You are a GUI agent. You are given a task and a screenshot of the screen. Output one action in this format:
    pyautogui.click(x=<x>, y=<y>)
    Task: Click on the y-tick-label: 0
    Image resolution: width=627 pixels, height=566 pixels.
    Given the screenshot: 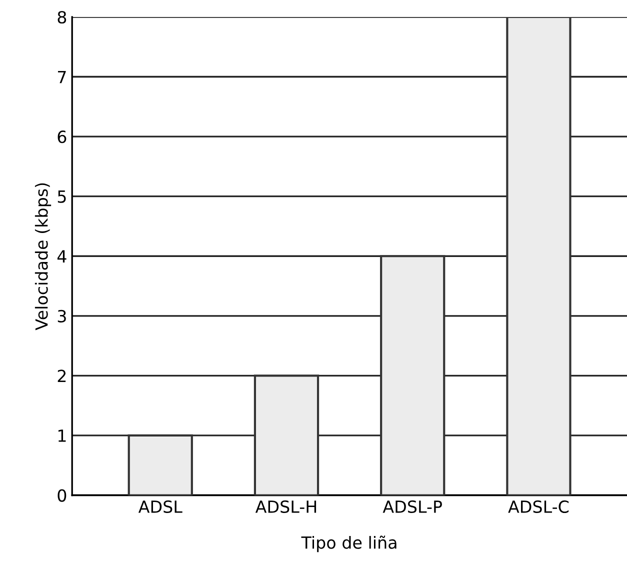 What is the action you would take?
    pyautogui.click(x=62, y=495)
    